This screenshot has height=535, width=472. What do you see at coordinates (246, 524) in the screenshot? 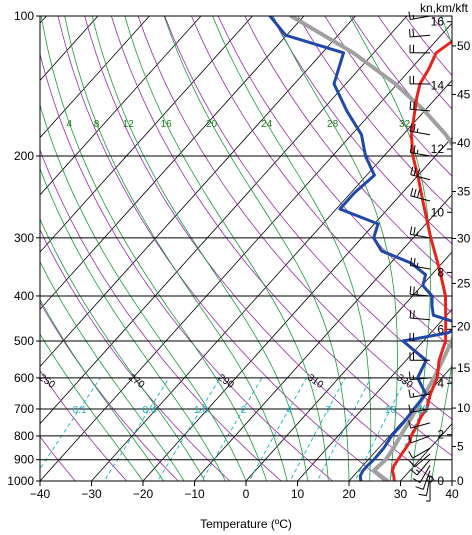
I see `x-axis-label: Temperature (ºC)` at bounding box center [246, 524].